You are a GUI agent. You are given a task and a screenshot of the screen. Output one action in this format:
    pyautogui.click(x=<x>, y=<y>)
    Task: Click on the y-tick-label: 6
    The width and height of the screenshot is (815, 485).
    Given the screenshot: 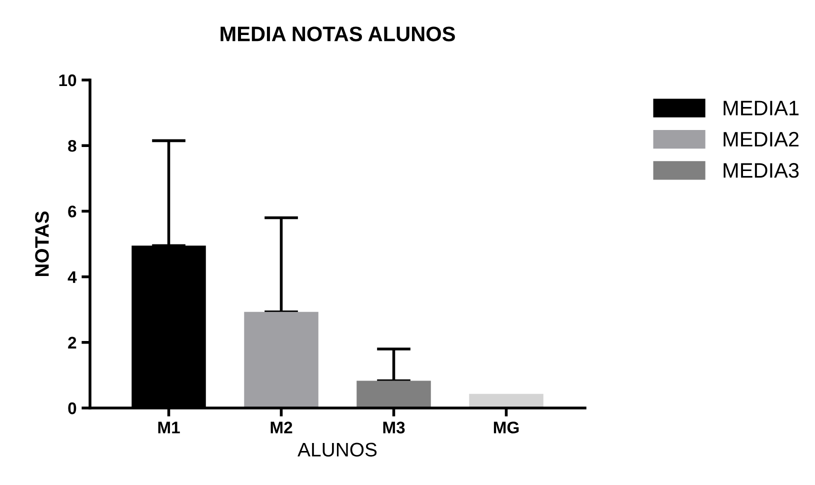 What is the action you would take?
    pyautogui.click(x=72, y=212)
    